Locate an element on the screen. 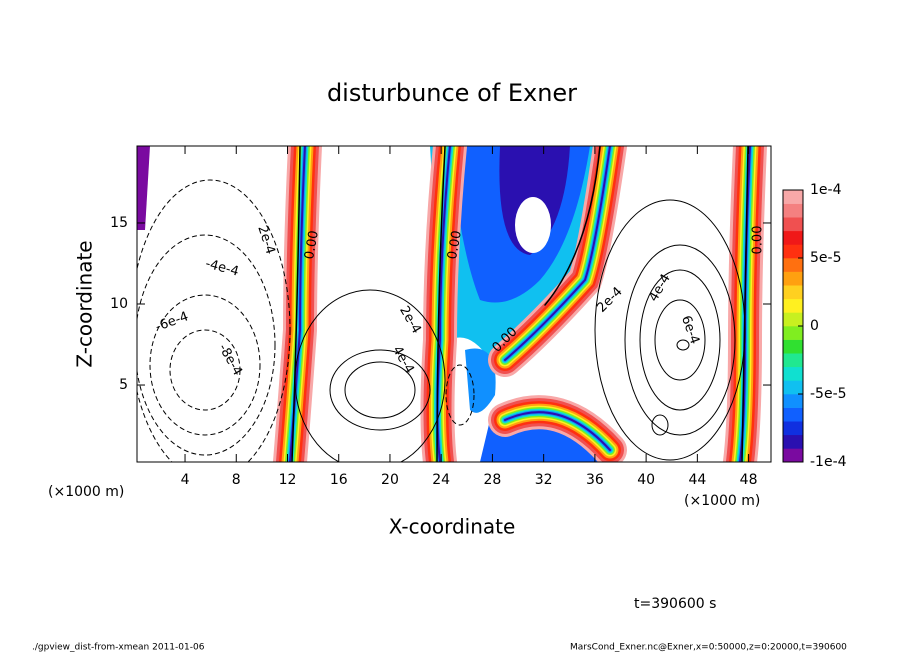 This screenshot has width=904, height=654. x-tick-label: 32 is located at coordinates (544, 480).